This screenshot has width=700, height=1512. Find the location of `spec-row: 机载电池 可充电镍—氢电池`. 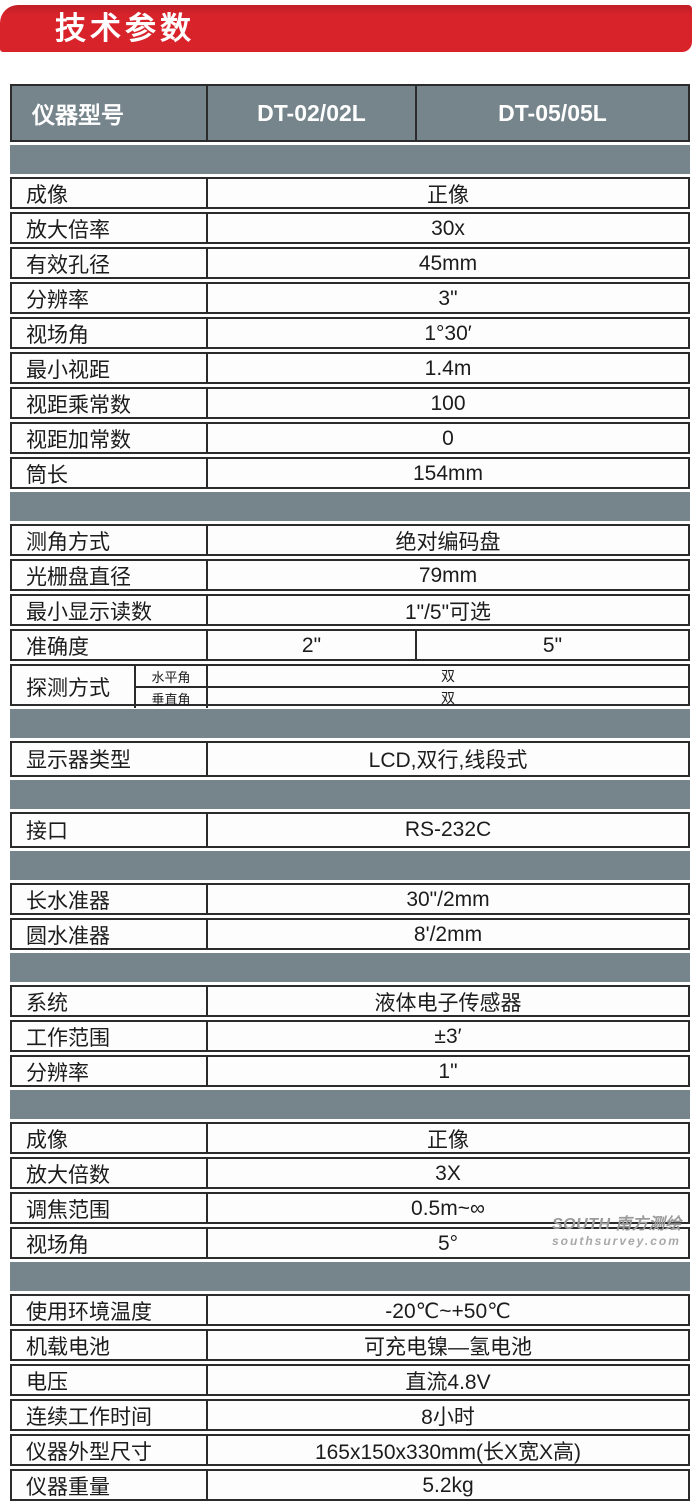

spec-row: 机载电池 可充电镍—氢电池 is located at coordinates (350, 1345).